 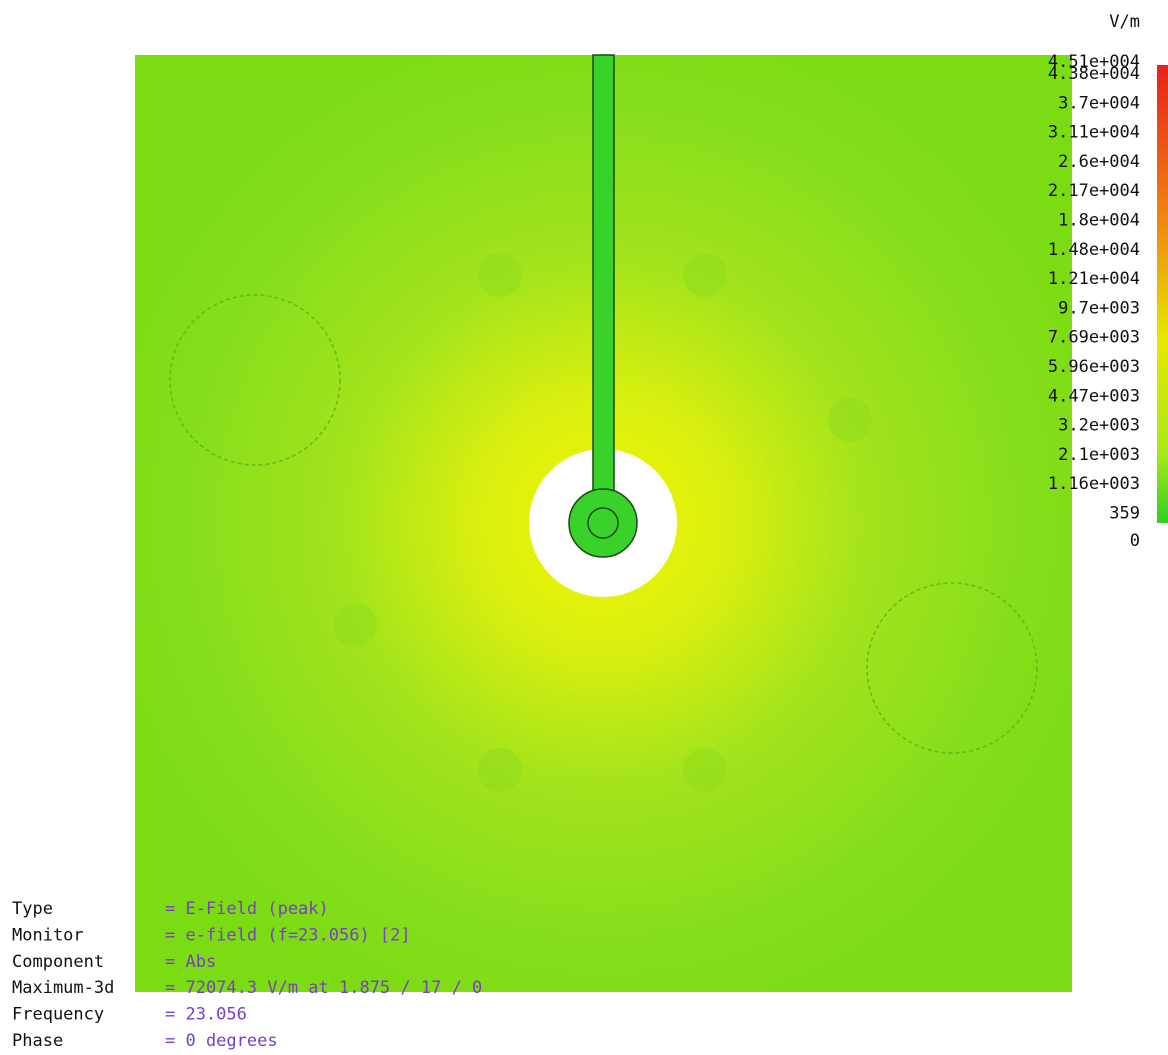 I want to click on colorbar-label: 4.38e+004, so click(x=1094, y=74).